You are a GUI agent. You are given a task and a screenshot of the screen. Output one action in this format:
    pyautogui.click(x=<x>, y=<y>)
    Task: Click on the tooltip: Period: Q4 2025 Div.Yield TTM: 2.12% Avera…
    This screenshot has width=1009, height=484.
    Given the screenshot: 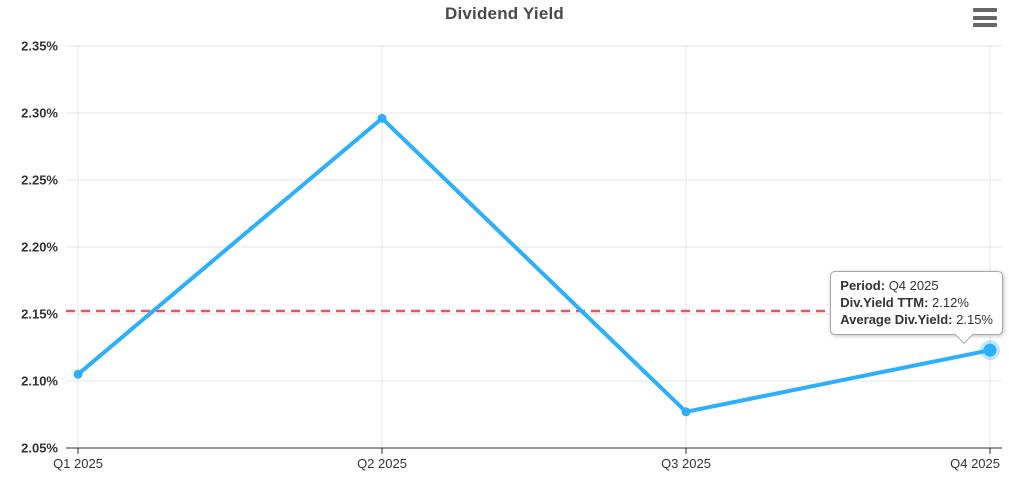 What is the action you would take?
    pyautogui.click(x=916, y=307)
    